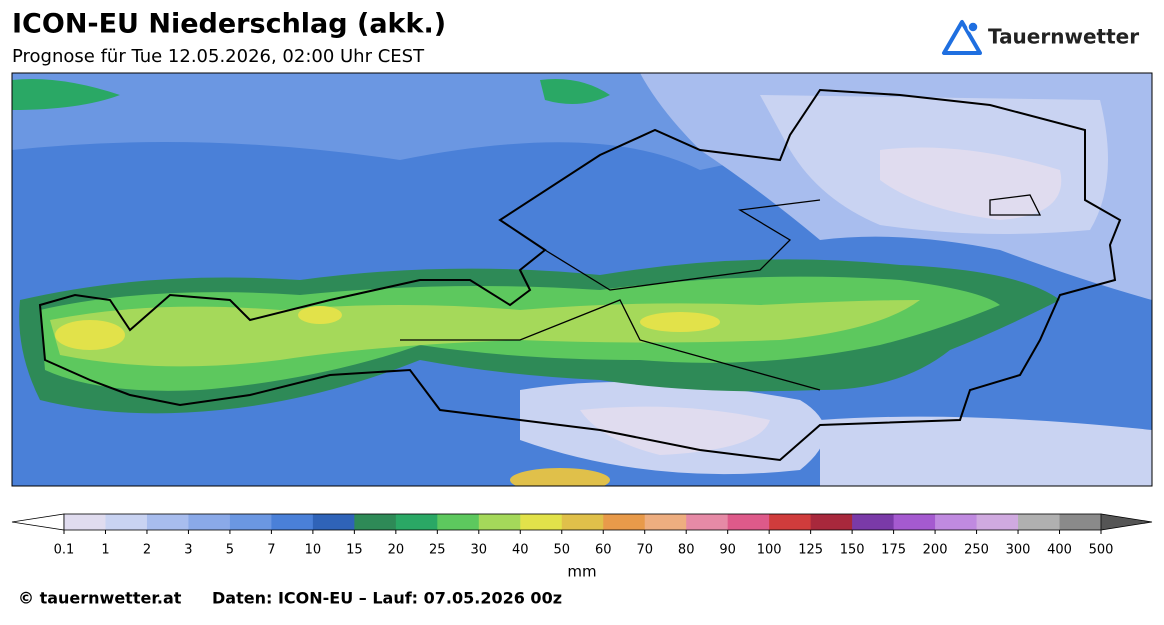 This screenshot has height=625, width=1164. What do you see at coordinates (100, 598) in the screenshot?
I see `footer-copyright: © tauernwetter.at` at bounding box center [100, 598].